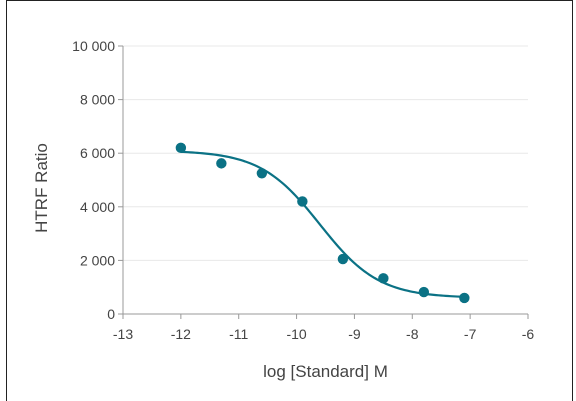 The image size is (576, 401). What do you see at coordinates (296, 334) in the screenshot?
I see `x-tick-label: -10` at bounding box center [296, 334].